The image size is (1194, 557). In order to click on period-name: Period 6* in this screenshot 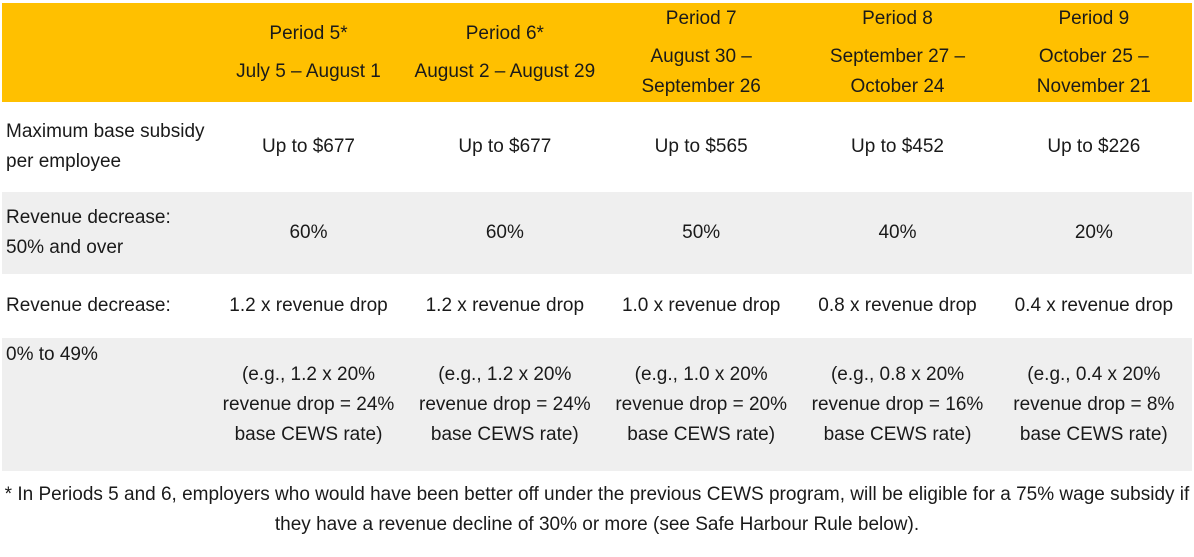, I will do `click(504, 33)`.